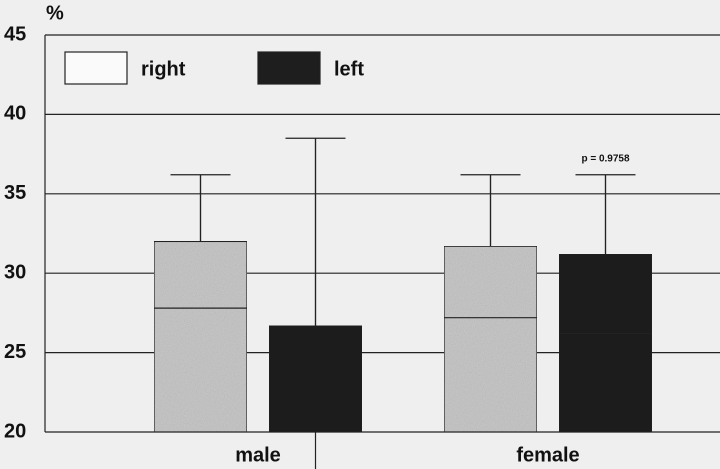 The image size is (720, 469). What do you see at coordinates (15, 431) in the screenshot?
I see `y-tick-label: 20` at bounding box center [15, 431].